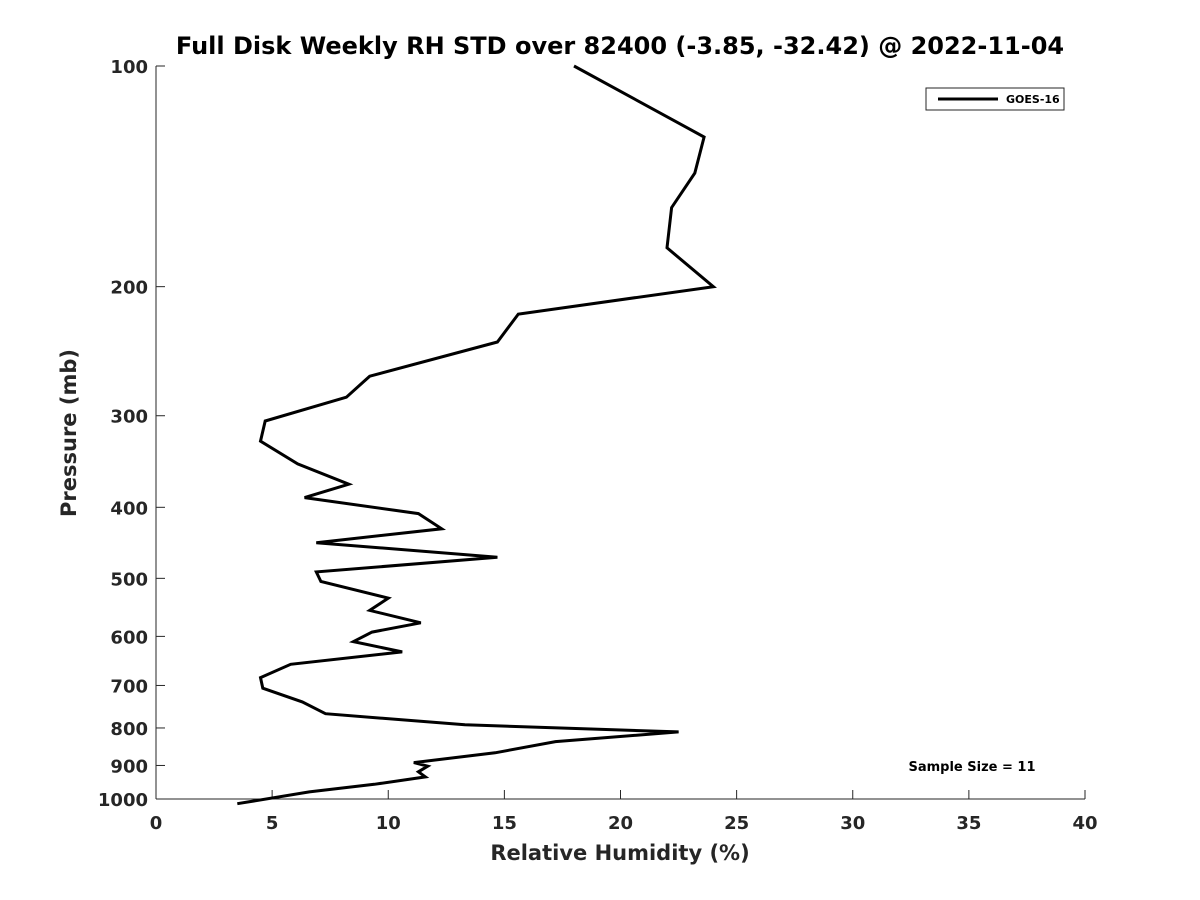 The height and width of the screenshot is (900, 1200). What do you see at coordinates (504, 823) in the screenshot?
I see `x-tick-label: 15` at bounding box center [504, 823].